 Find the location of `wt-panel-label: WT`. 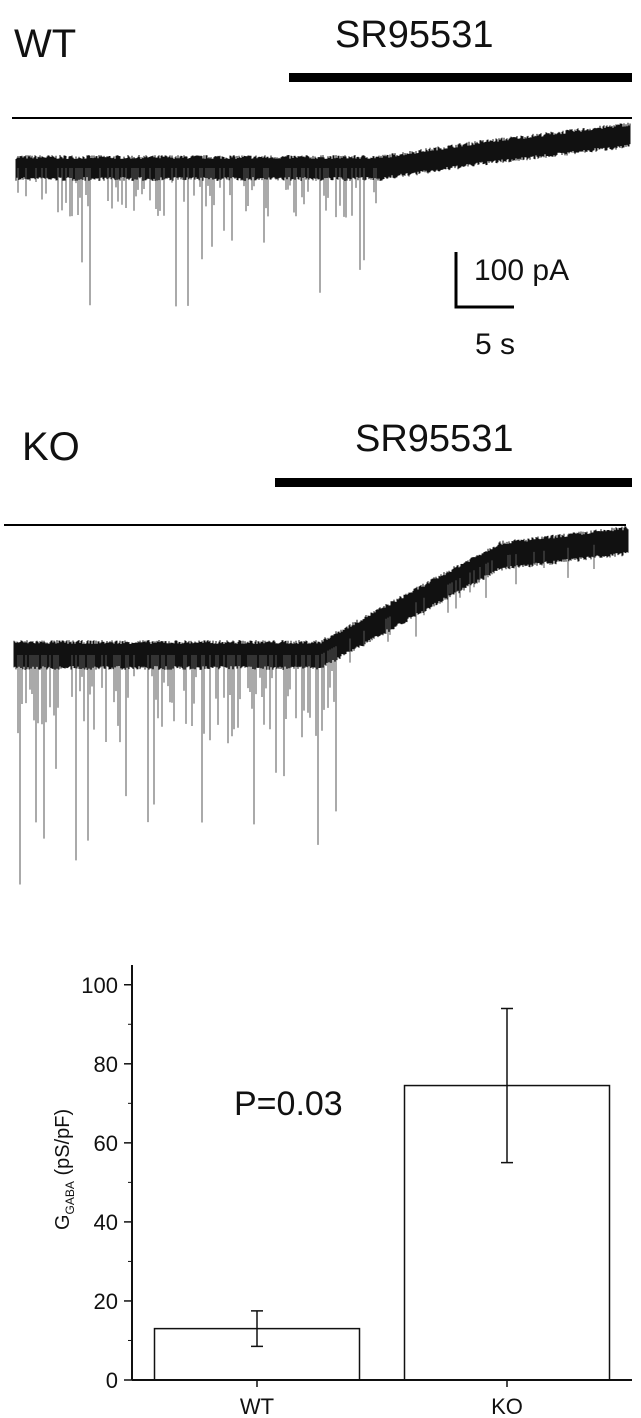

wt-panel-label: WT is located at coordinates (45, 44).